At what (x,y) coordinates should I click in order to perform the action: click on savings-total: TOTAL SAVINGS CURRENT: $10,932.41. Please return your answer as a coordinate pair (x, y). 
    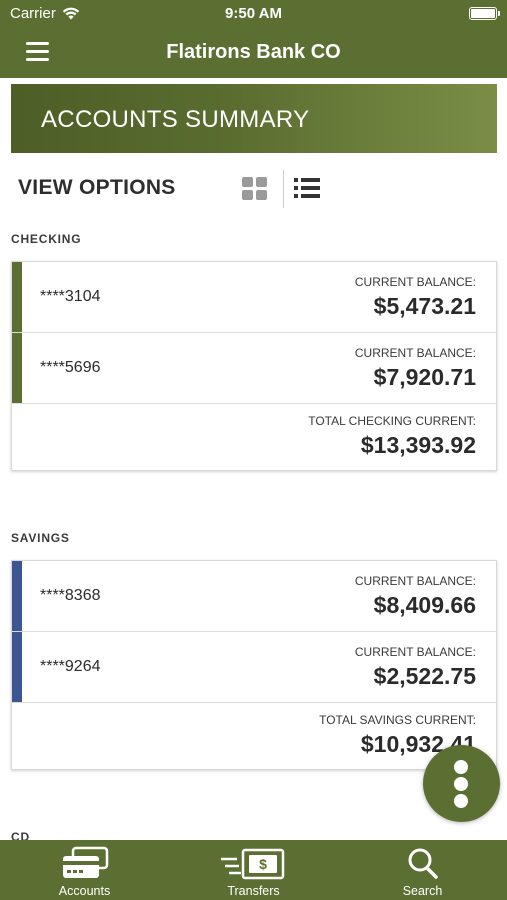
    Looking at the image, I should click on (254, 736).